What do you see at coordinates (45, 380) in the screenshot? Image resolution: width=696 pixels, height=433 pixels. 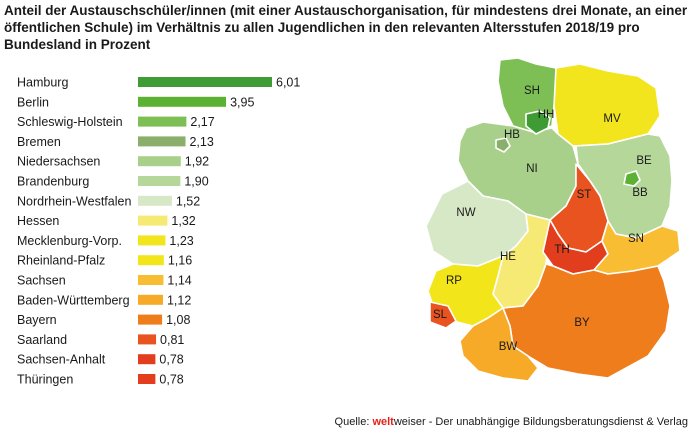 I see `category-label: Thüringen` at bounding box center [45, 380].